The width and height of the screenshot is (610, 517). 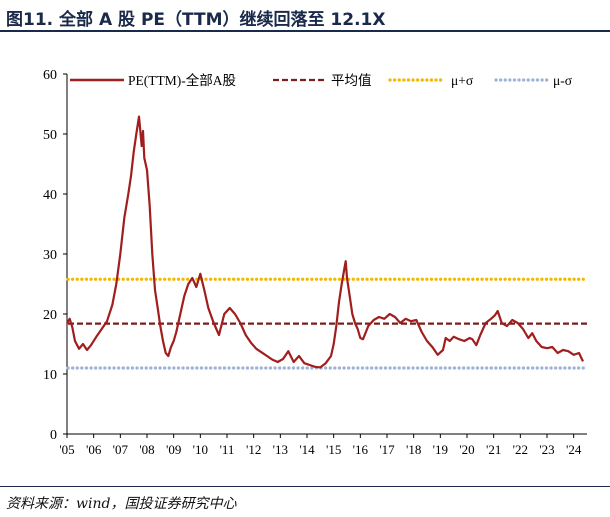 What do you see at coordinates (563, 80) in the screenshot?
I see `legend-label: μ-σ` at bounding box center [563, 80].